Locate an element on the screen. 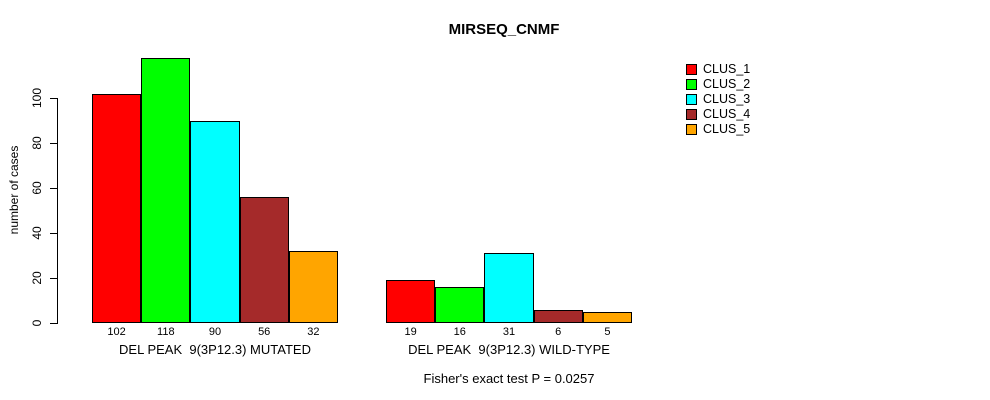 The image size is (990, 400). legend-label-clus_2: CLUS_2 is located at coordinates (727, 84).